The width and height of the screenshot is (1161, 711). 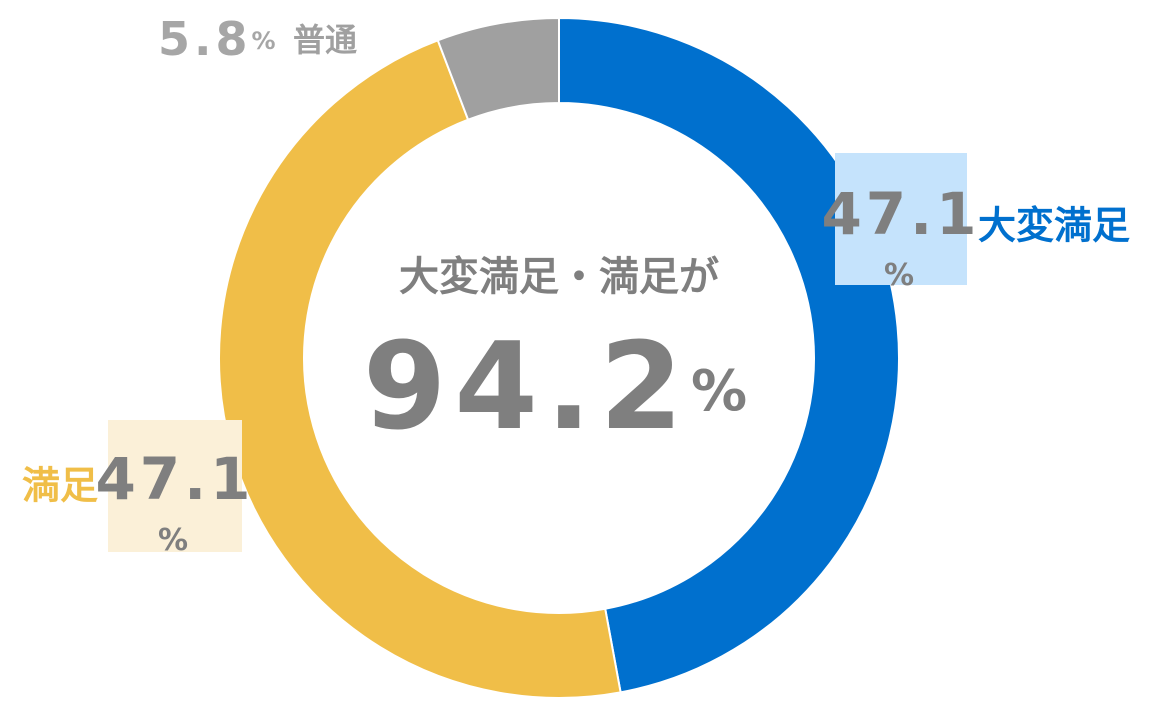 What do you see at coordinates (325, 40) in the screenshot?
I see `category-label: 普通` at bounding box center [325, 40].